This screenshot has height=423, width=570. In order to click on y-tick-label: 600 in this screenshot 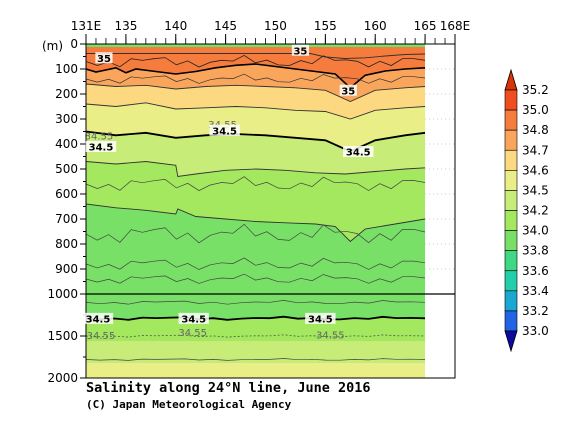, I will do `click(66, 194)`.